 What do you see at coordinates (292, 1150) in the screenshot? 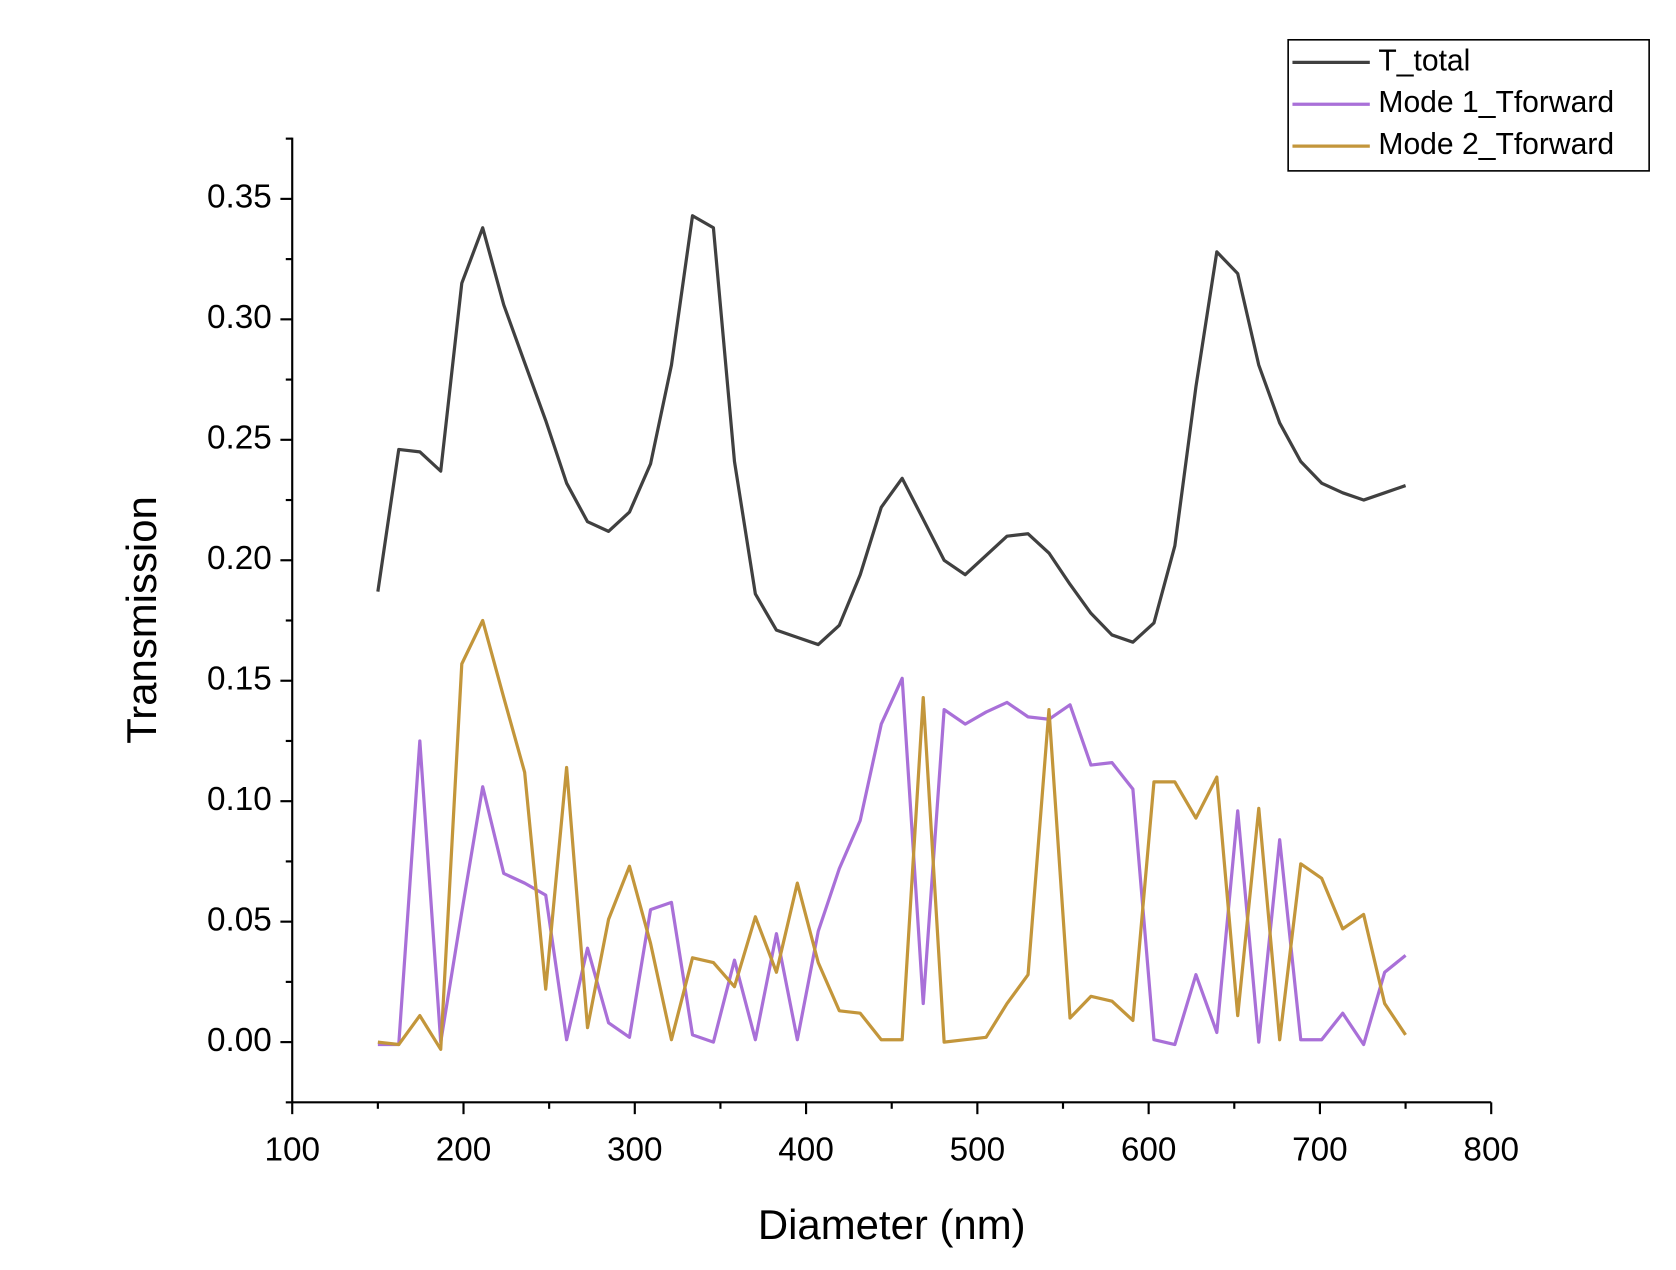
I see `x-tick-label: 100` at bounding box center [292, 1150].